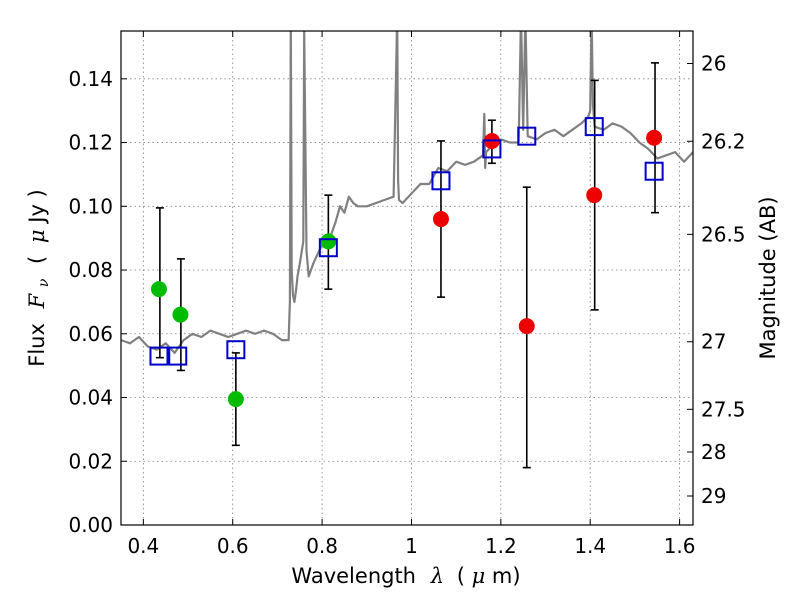  Describe the element at coordinates (723, 141) in the screenshot. I see `y2-tick-label: 26.2` at that location.